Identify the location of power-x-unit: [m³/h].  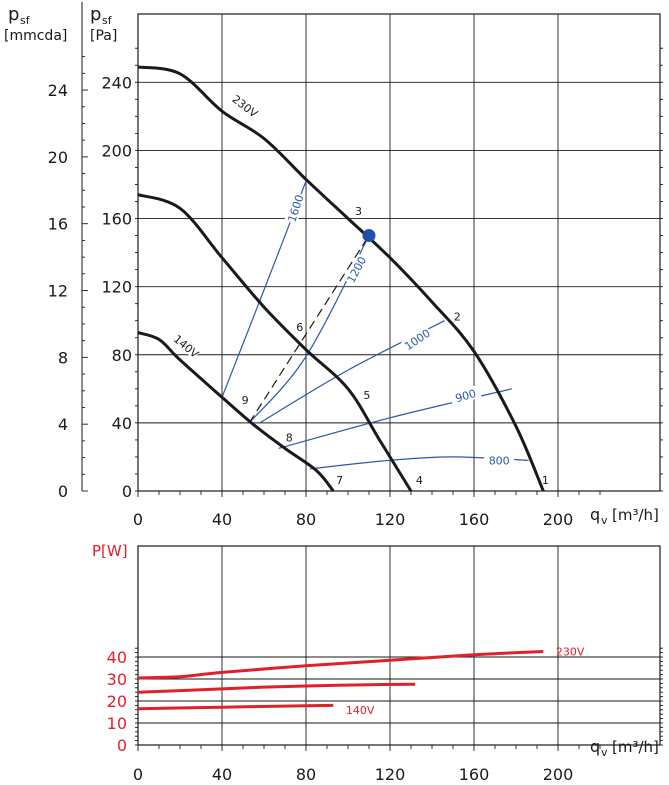
(635, 747).